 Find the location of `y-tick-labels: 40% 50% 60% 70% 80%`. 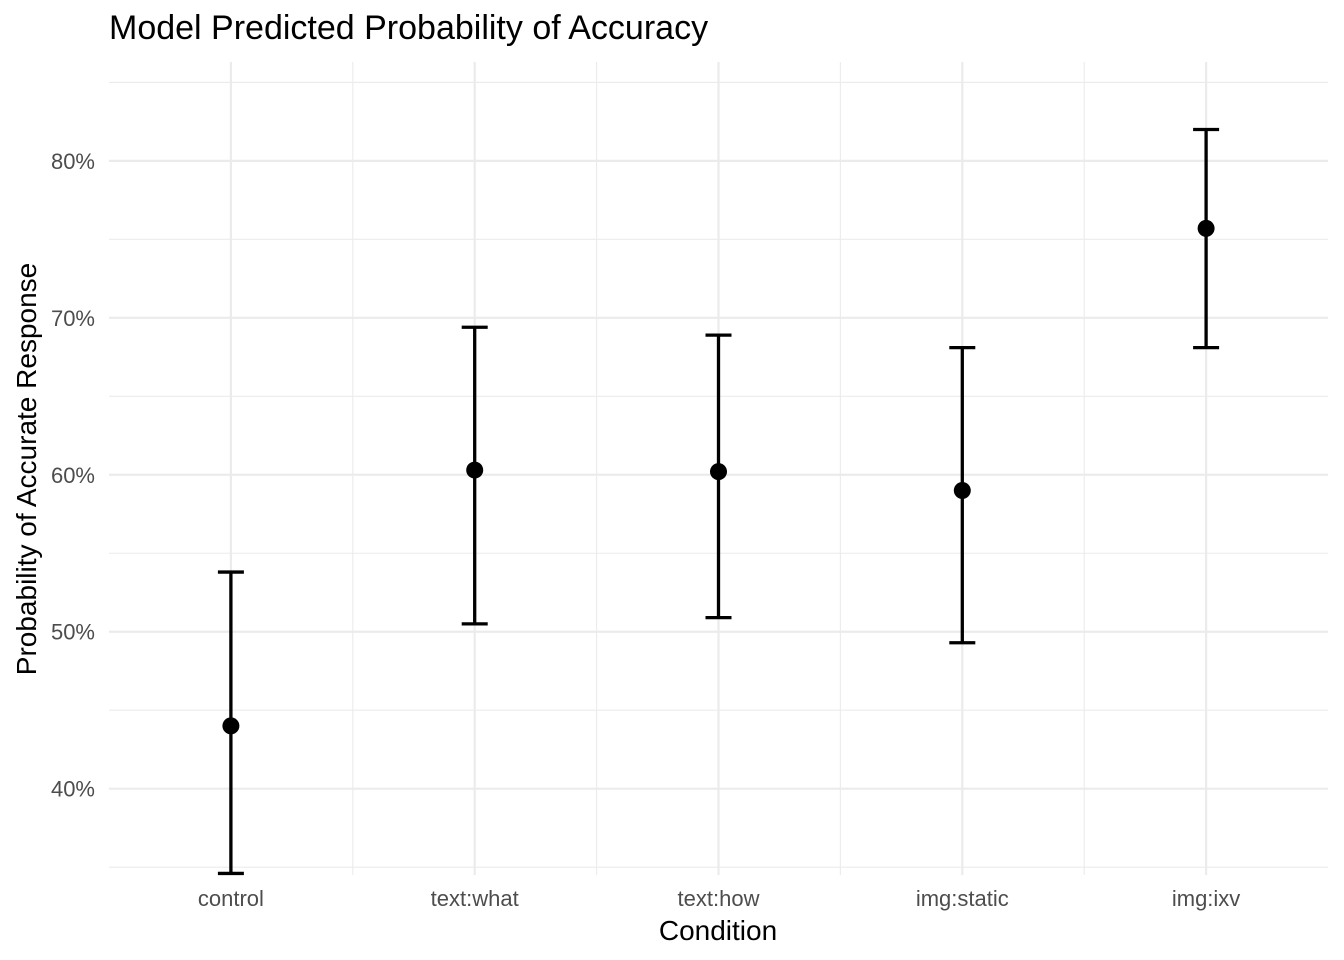

y-tick-labels: 40% 50% 60% 70% 80% is located at coordinates (73, 475).